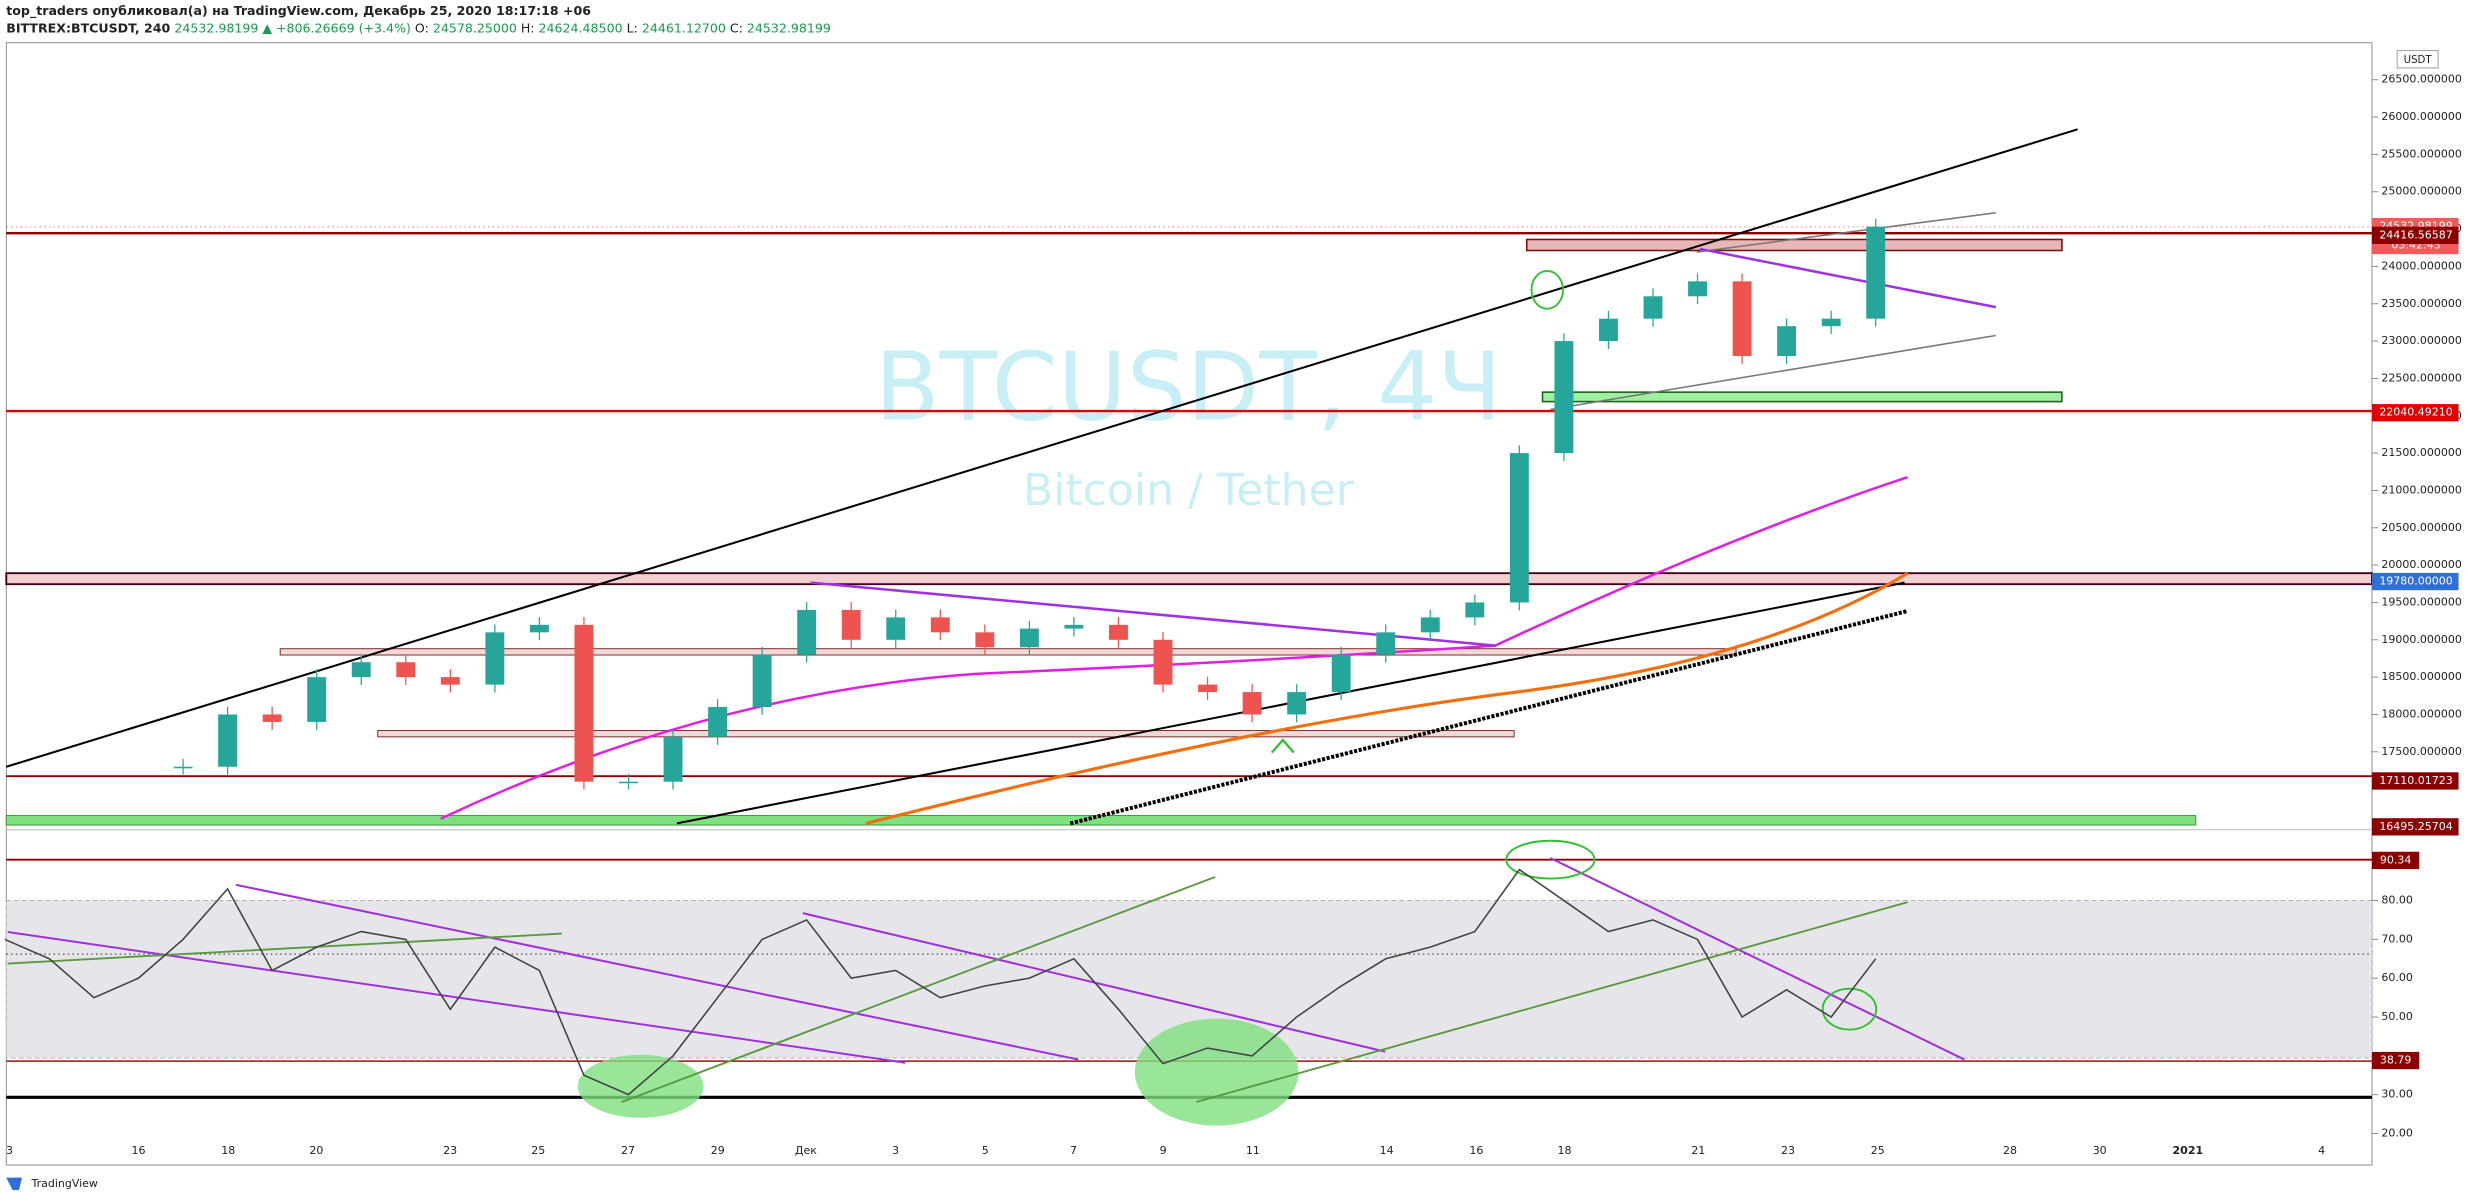 This screenshot has width=2468, height=1203. What do you see at coordinates (789, 27) in the screenshot?
I see `ohlc-value: 24532.98199` at bounding box center [789, 27].